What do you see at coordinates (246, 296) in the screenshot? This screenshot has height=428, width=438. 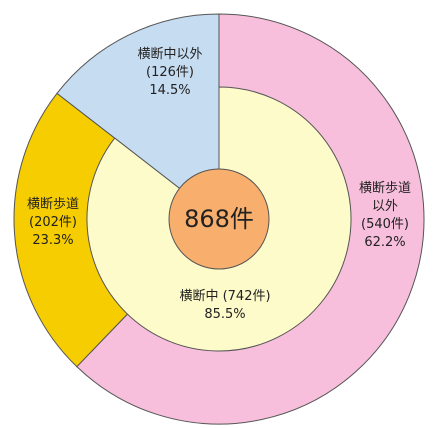 I see `count-label: (742件)` at bounding box center [246, 296].